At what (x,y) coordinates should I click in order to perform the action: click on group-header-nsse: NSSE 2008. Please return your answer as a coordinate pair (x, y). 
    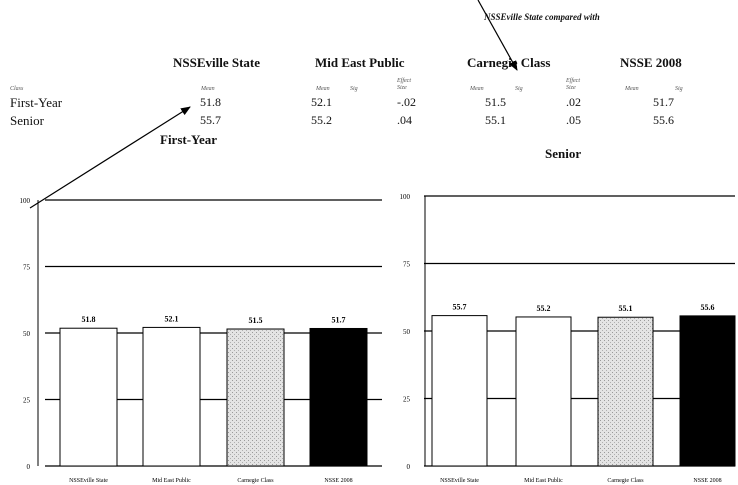
    Looking at the image, I should click on (651, 62).